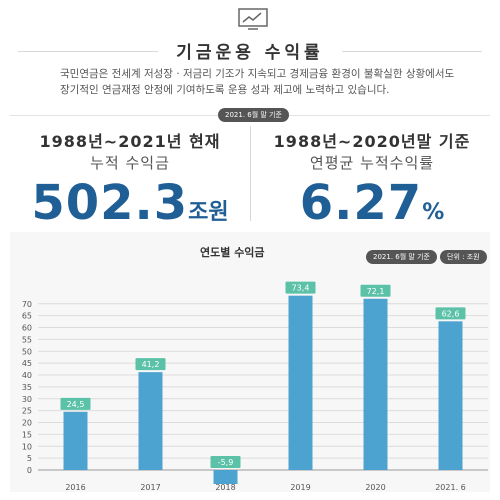  Describe the element at coordinates (225, 90) in the screenshot. I see `description-line-2: 장기적인 연금재정 안정에 기여하도록 운용 성과 제고에 노력하고 있습니다.` at that location.